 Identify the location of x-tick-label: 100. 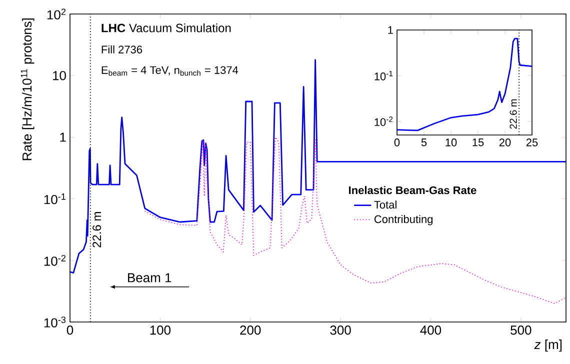
(160, 330).